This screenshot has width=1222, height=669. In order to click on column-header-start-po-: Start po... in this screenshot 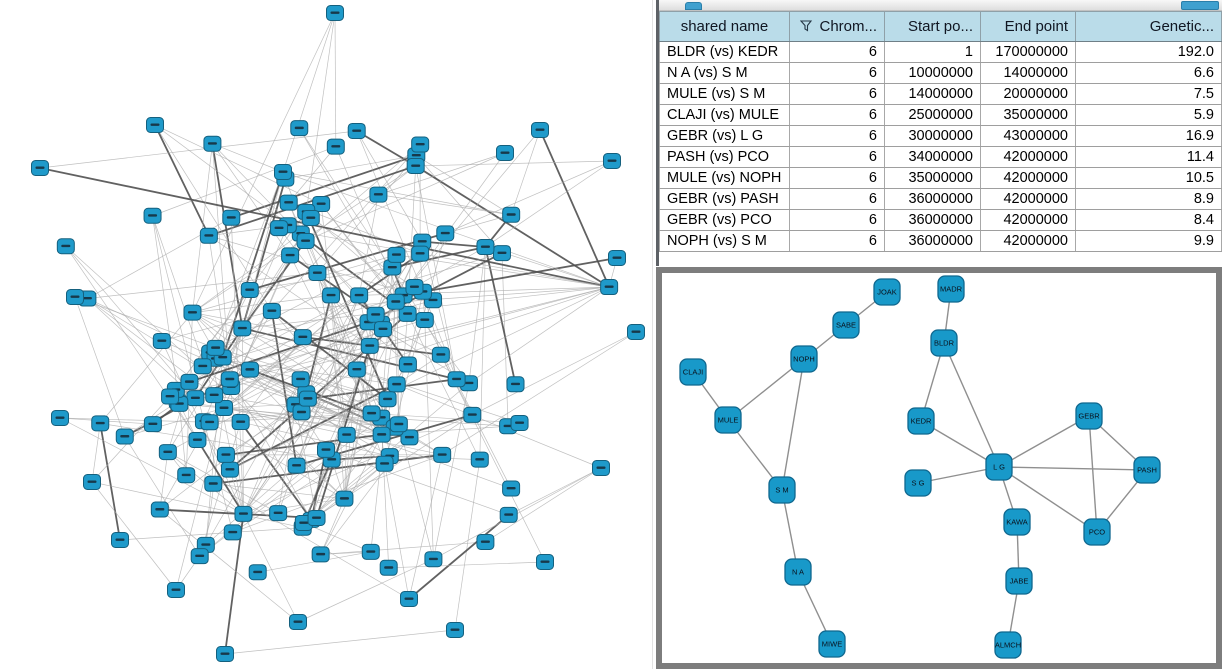, I will do `click(932, 26)`.